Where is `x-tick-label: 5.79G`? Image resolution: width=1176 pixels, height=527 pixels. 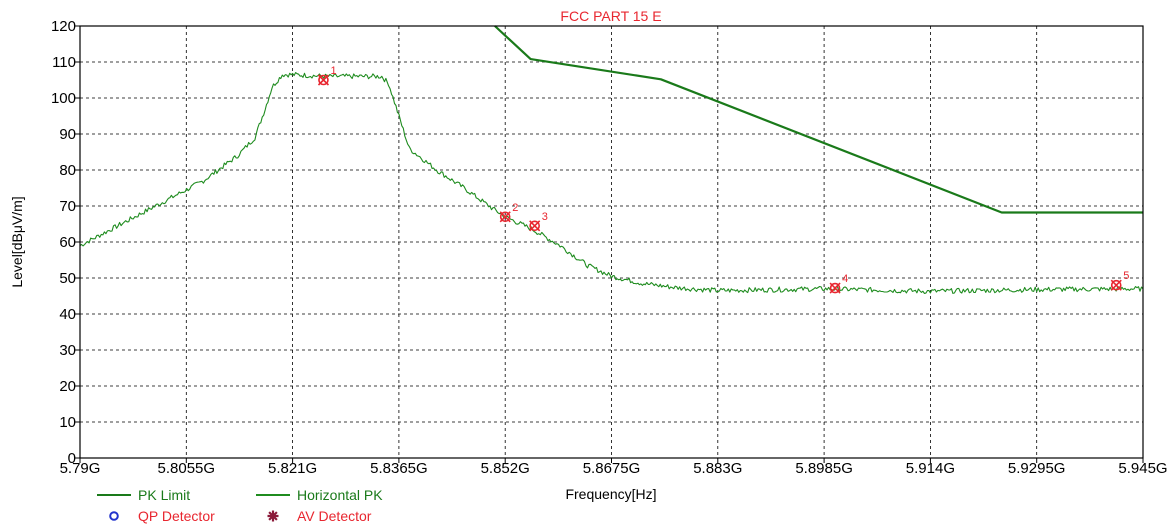
x-tick-label: 5.79G is located at coordinates (80, 468).